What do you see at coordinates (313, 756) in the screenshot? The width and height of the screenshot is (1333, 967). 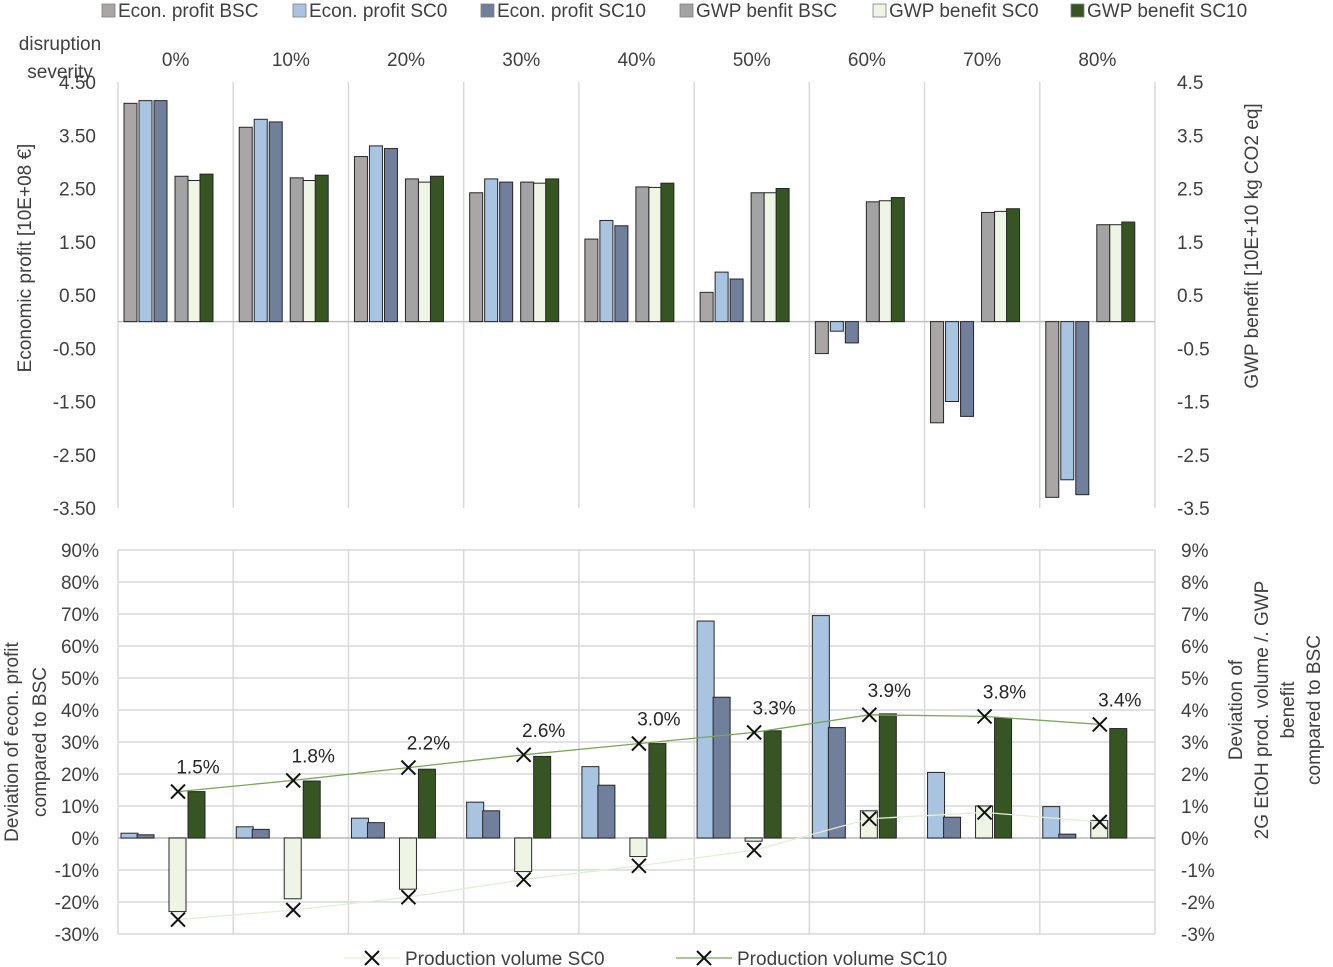 I see `data-label: 1.8%` at bounding box center [313, 756].